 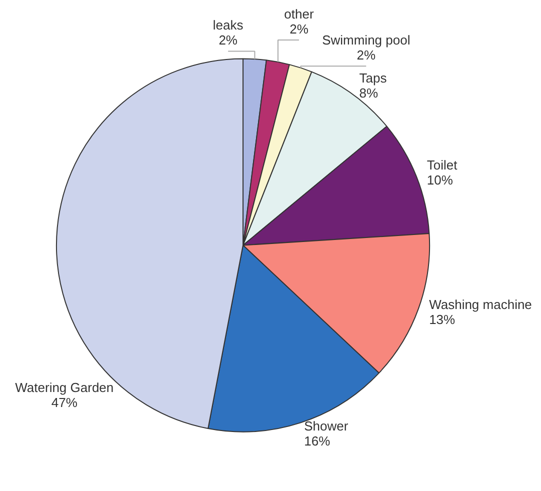 What do you see at coordinates (228, 25) in the screenshot?
I see `slice-label: leaks` at bounding box center [228, 25].